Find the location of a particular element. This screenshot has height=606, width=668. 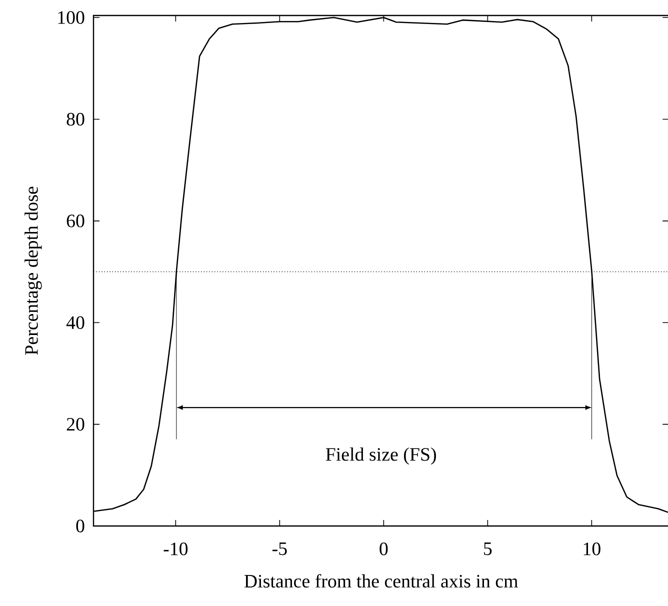

x-axis-title: Distance from the central axis in cm is located at coordinates (381, 581).